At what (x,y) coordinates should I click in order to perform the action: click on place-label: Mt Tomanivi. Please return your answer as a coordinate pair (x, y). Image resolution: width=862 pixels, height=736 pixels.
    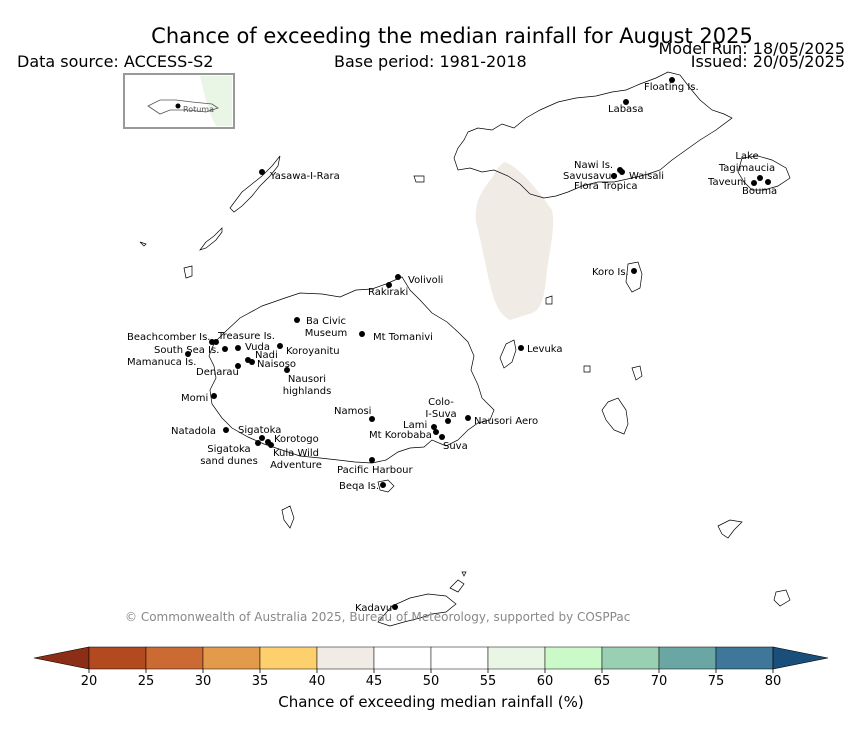
    Looking at the image, I should click on (403, 337).